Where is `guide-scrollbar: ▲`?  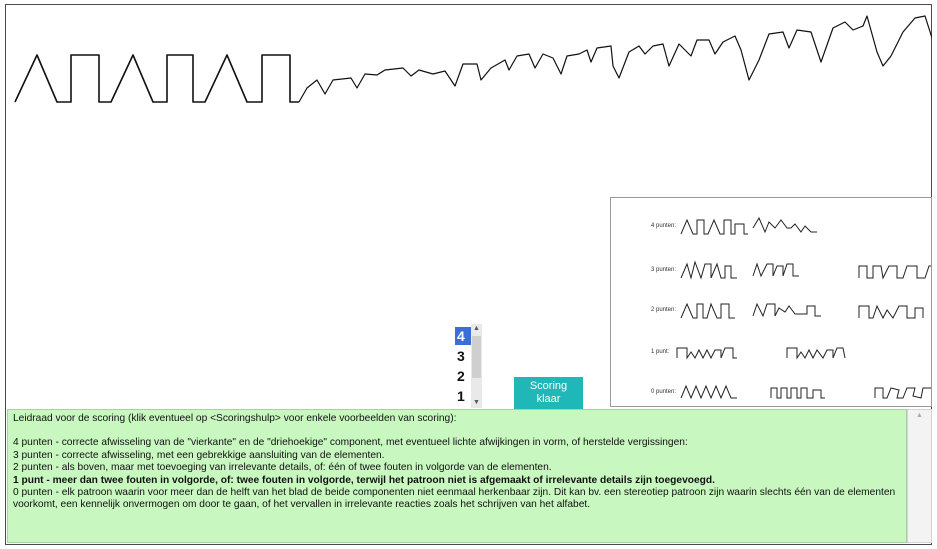 guide-scrollbar: ▲ is located at coordinates (919, 476).